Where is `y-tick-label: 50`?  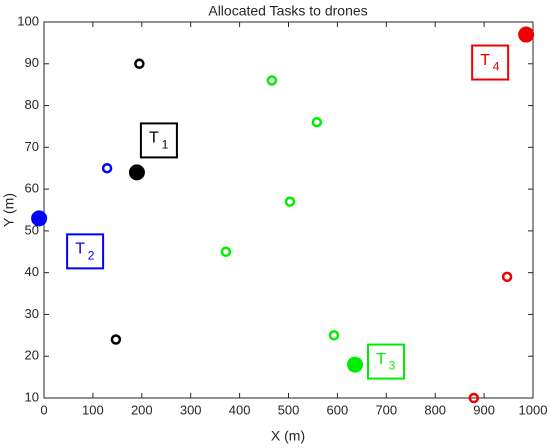
y-tick-label: 50 is located at coordinates (32, 229).